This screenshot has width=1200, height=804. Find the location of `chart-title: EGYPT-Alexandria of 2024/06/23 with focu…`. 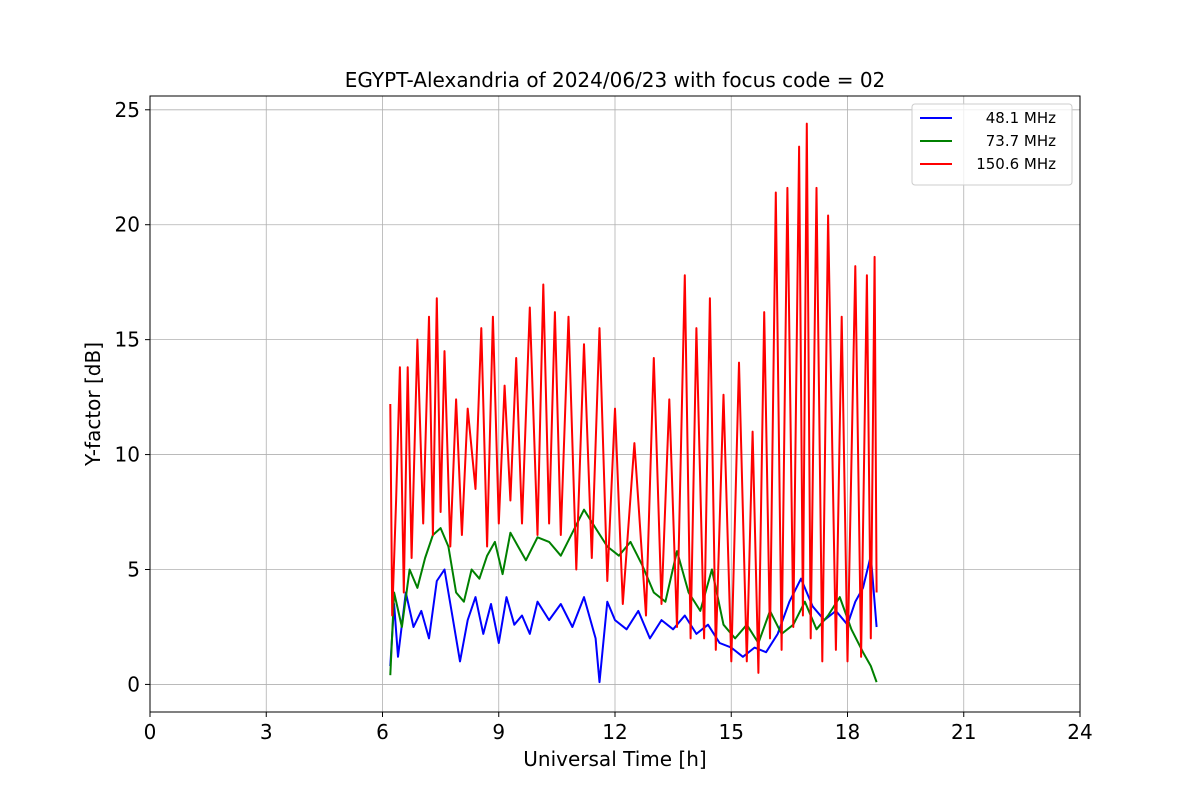

chart-title: EGYPT-Alexandria of 2024/06/23 with focu… is located at coordinates (615, 80).